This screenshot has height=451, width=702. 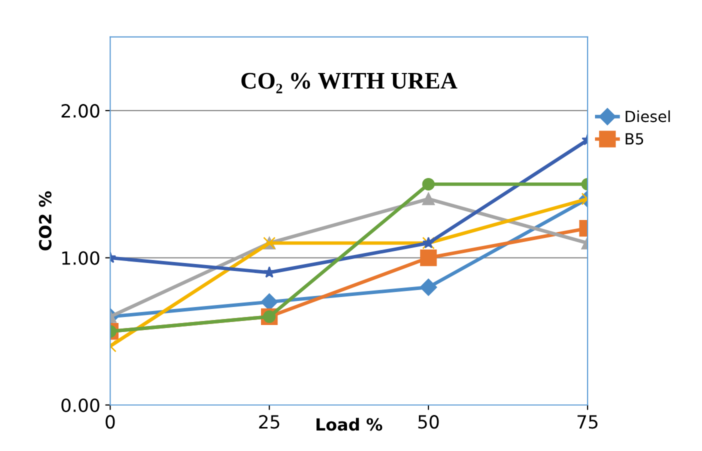 I want to click on x-tick-label: 25, so click(x=269, y=422).